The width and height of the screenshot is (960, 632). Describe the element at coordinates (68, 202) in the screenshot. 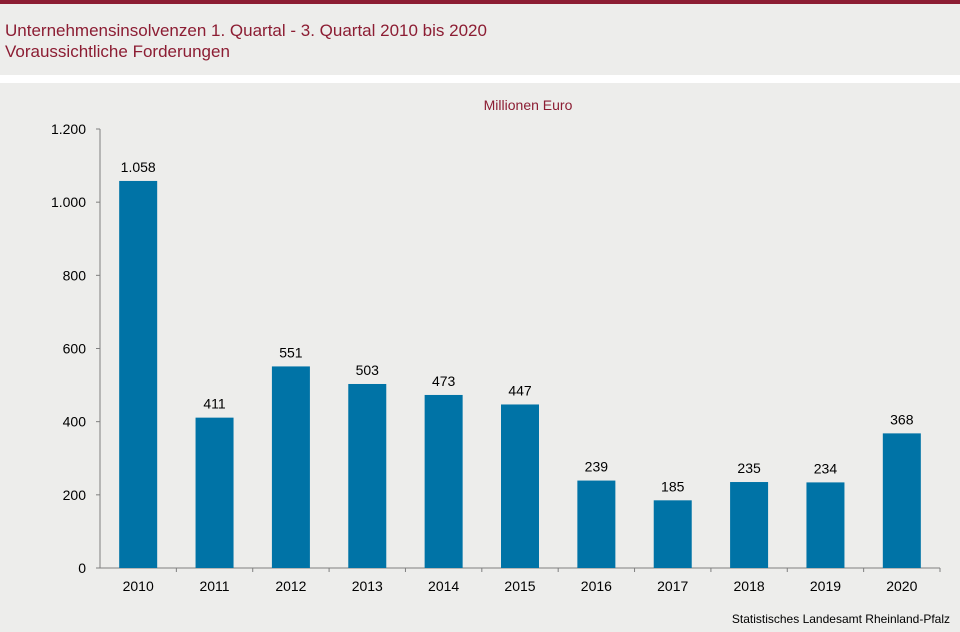

I see `y-tick-label: 1.000` at that location.